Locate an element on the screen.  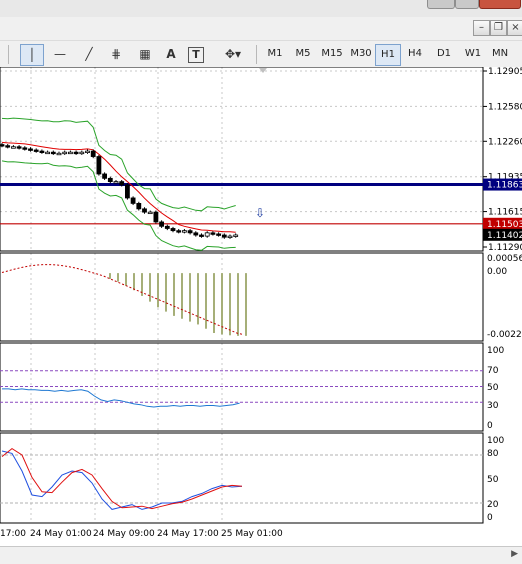
timeframe-w1-button: W1 is located at coordinates (473, 53).